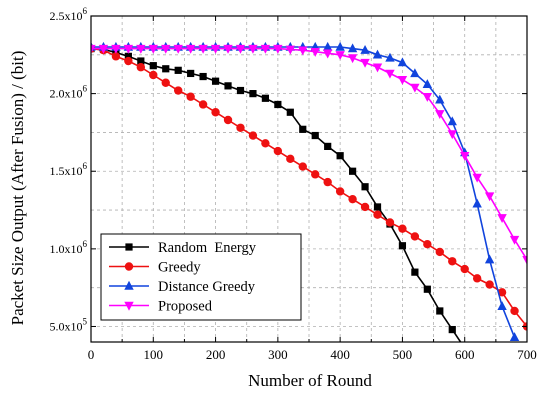 Image resolution: width=539 pixels, height=395 pixels. Describe the element at coordinates (66, 94) in the screenshot. I see `y-tick-mantissa: 2.0x10` at that location.